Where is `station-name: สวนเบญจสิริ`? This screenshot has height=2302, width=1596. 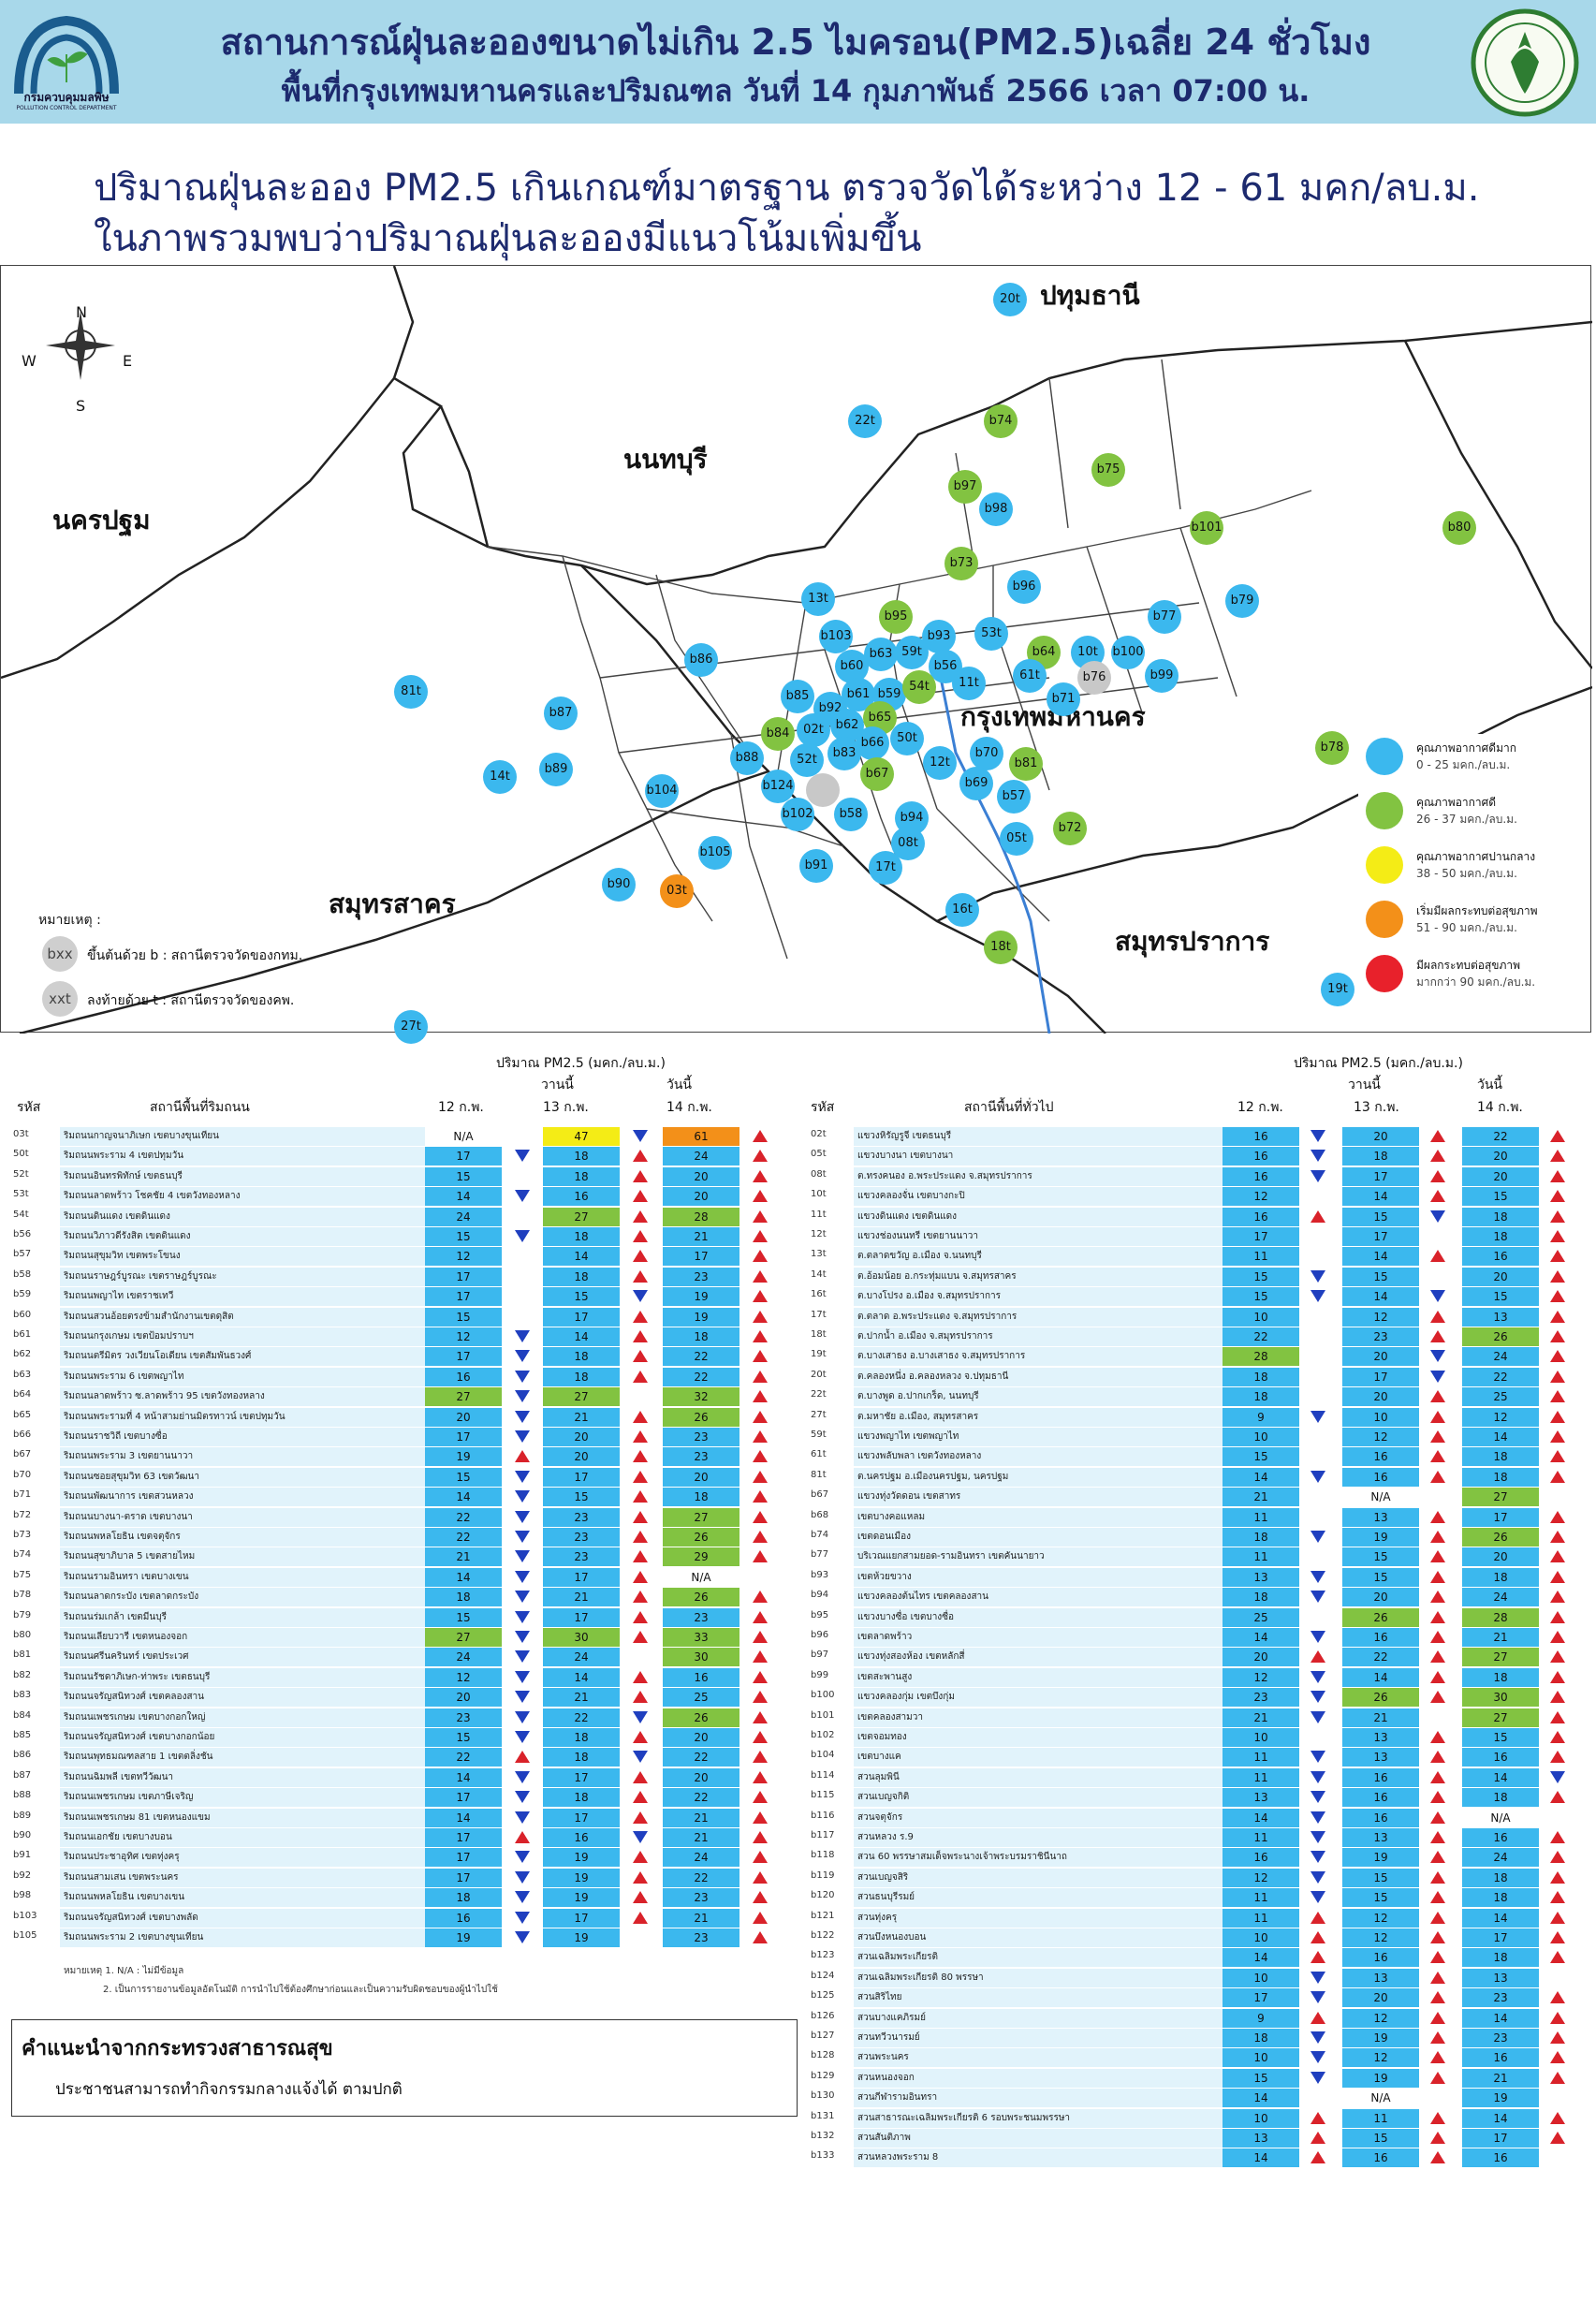 station-name: สวนเบญจสิริ is located at coordinates (1051, 1877).